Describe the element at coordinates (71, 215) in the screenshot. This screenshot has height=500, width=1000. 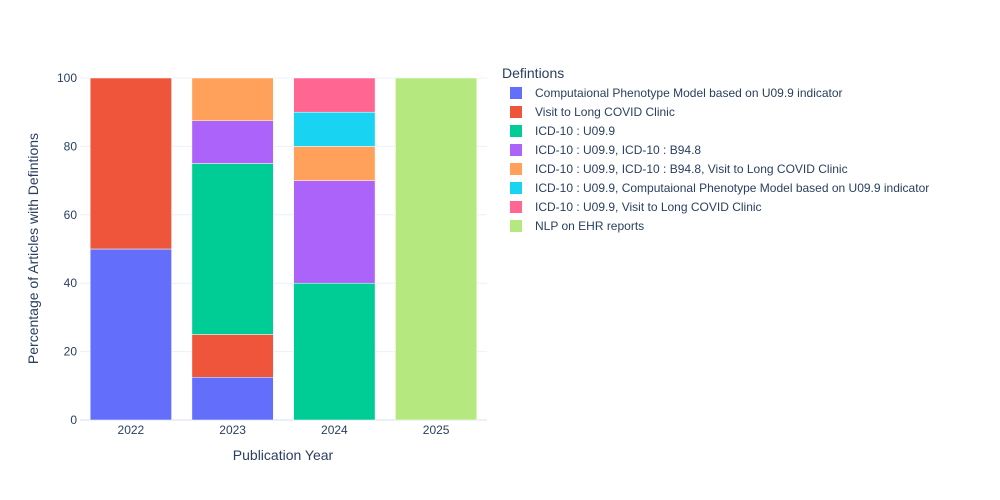
I see `y-tick-label: 60` at that location.